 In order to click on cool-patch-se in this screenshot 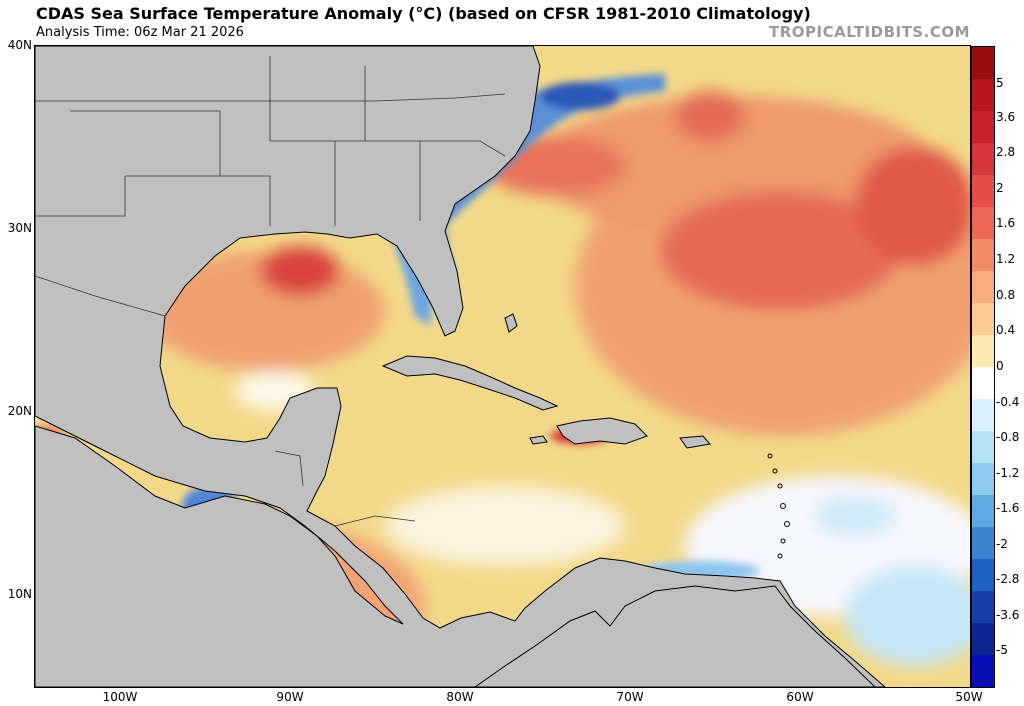, I will do `click(907, 616)`.